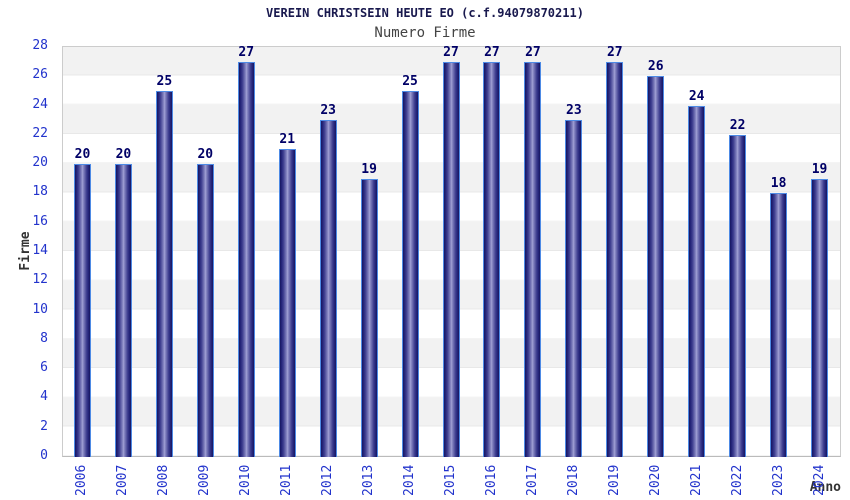 Image resolution: width=850 pixels, height=500 pixels. Describe the element at coordinates (123, 310) in the screenshot. I see `bar-2007` at that location.